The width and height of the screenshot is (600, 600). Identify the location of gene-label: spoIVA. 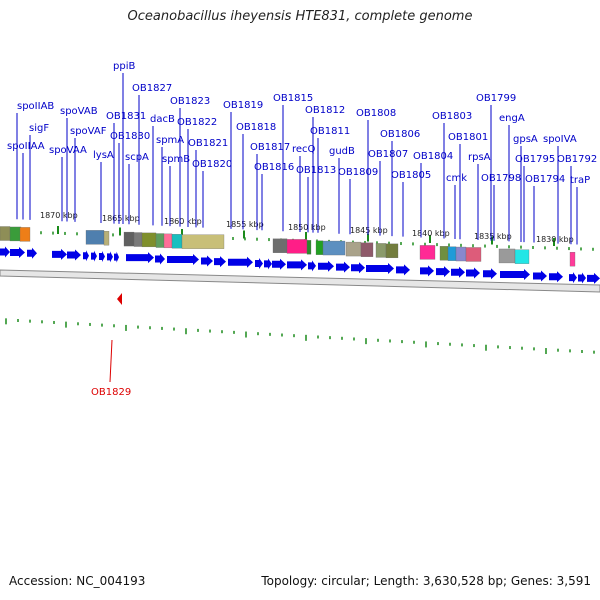
(560, 139).